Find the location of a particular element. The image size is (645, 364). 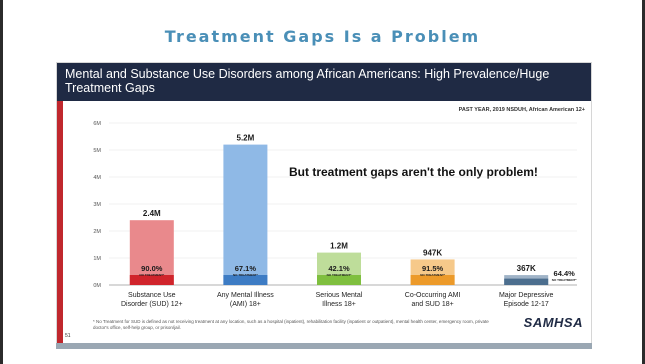

bar-pct-label: 67.1% is located at coordinates (246, 268).